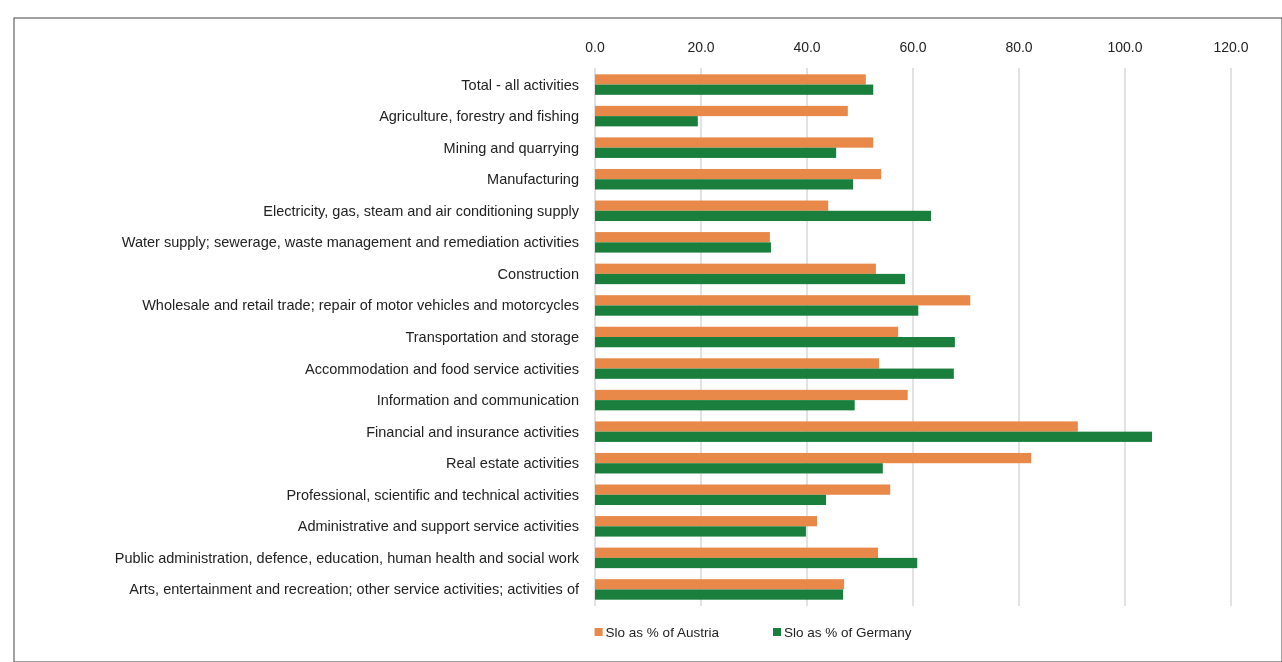 The image size is (1282, 662). What do you see at coordinates (1231, 47) in the screenshot?
I see `x-tick-label: 120.0` at bounding box center [1231, 47].